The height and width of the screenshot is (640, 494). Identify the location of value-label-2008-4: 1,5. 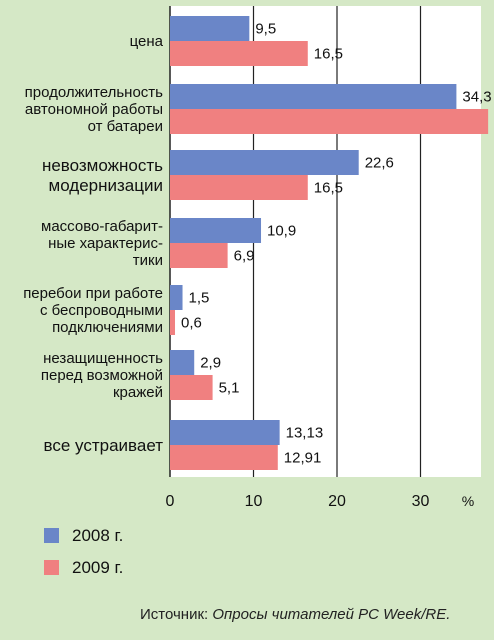
(199, 298).